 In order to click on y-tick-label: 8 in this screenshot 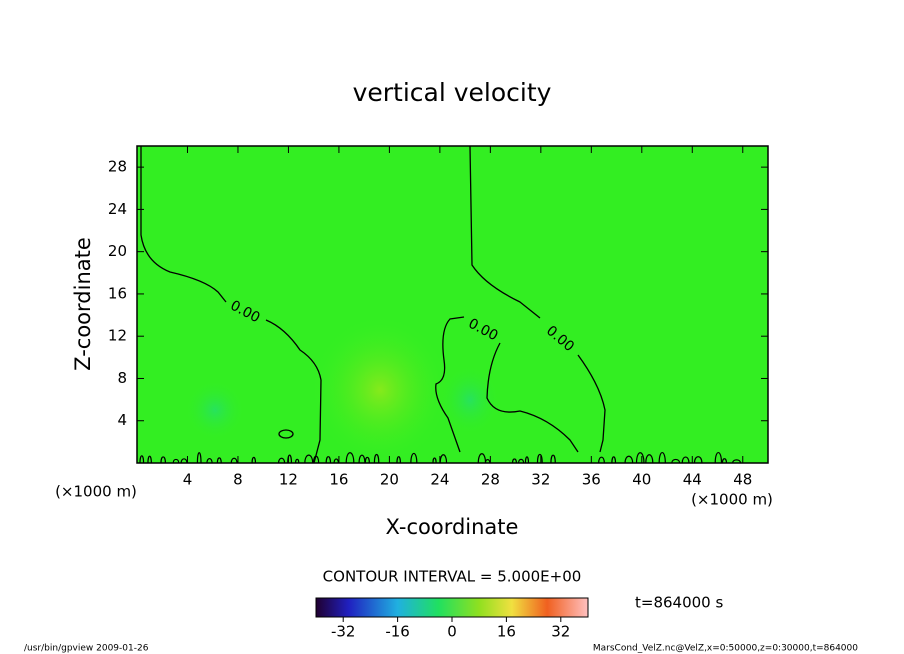, I will do `click(122, 378)`.